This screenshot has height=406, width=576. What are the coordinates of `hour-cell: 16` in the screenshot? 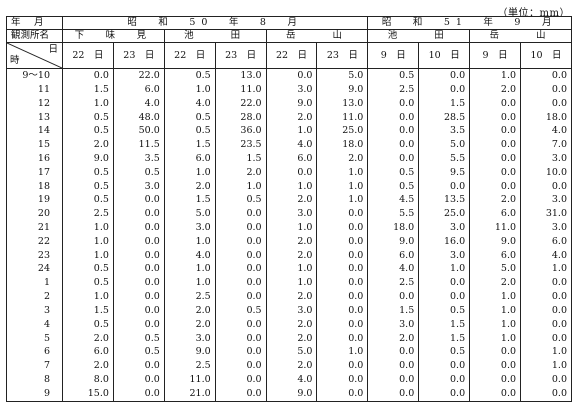 It's located at (34, 159).